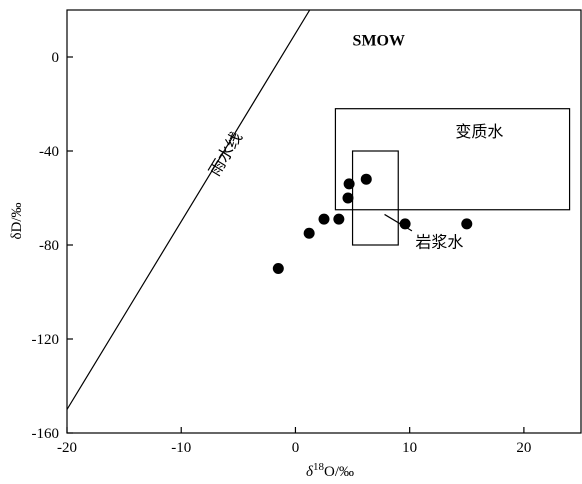  What do you see at coordinates (439, 241) in the screenshot?
I see `water-field-label: 岩浆水` at bounding box center [439, 241].